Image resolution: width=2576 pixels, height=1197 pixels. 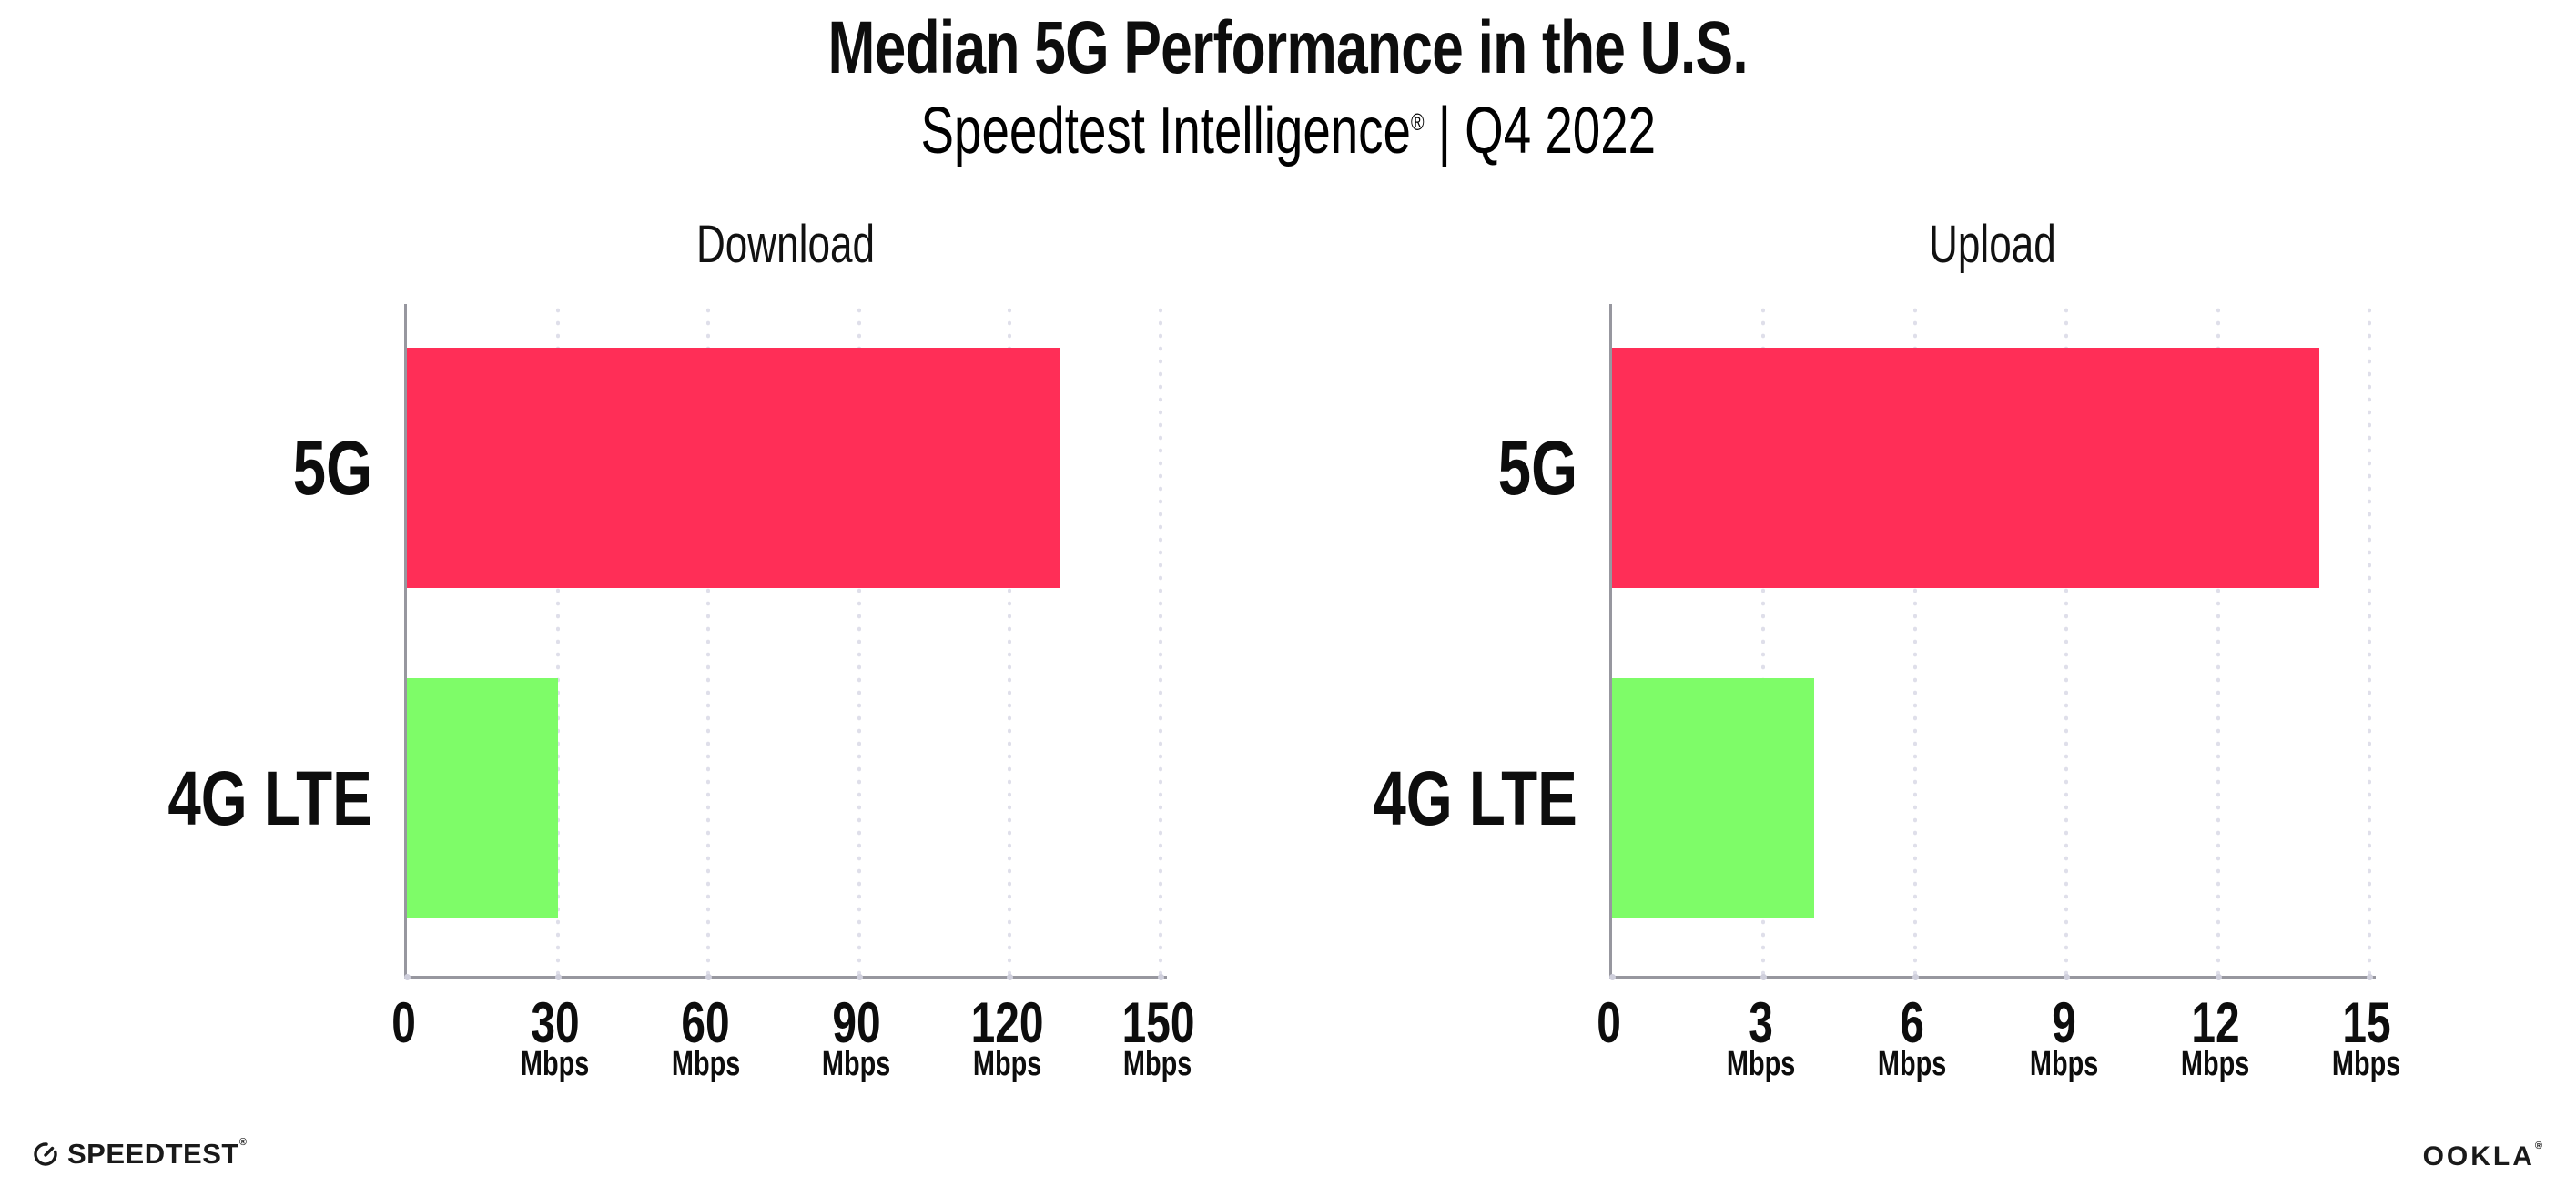 What do you see at coordinates (555, 1023) in the screenshot?
I see `tick-label: 30` at bounding box center [555, 1023].